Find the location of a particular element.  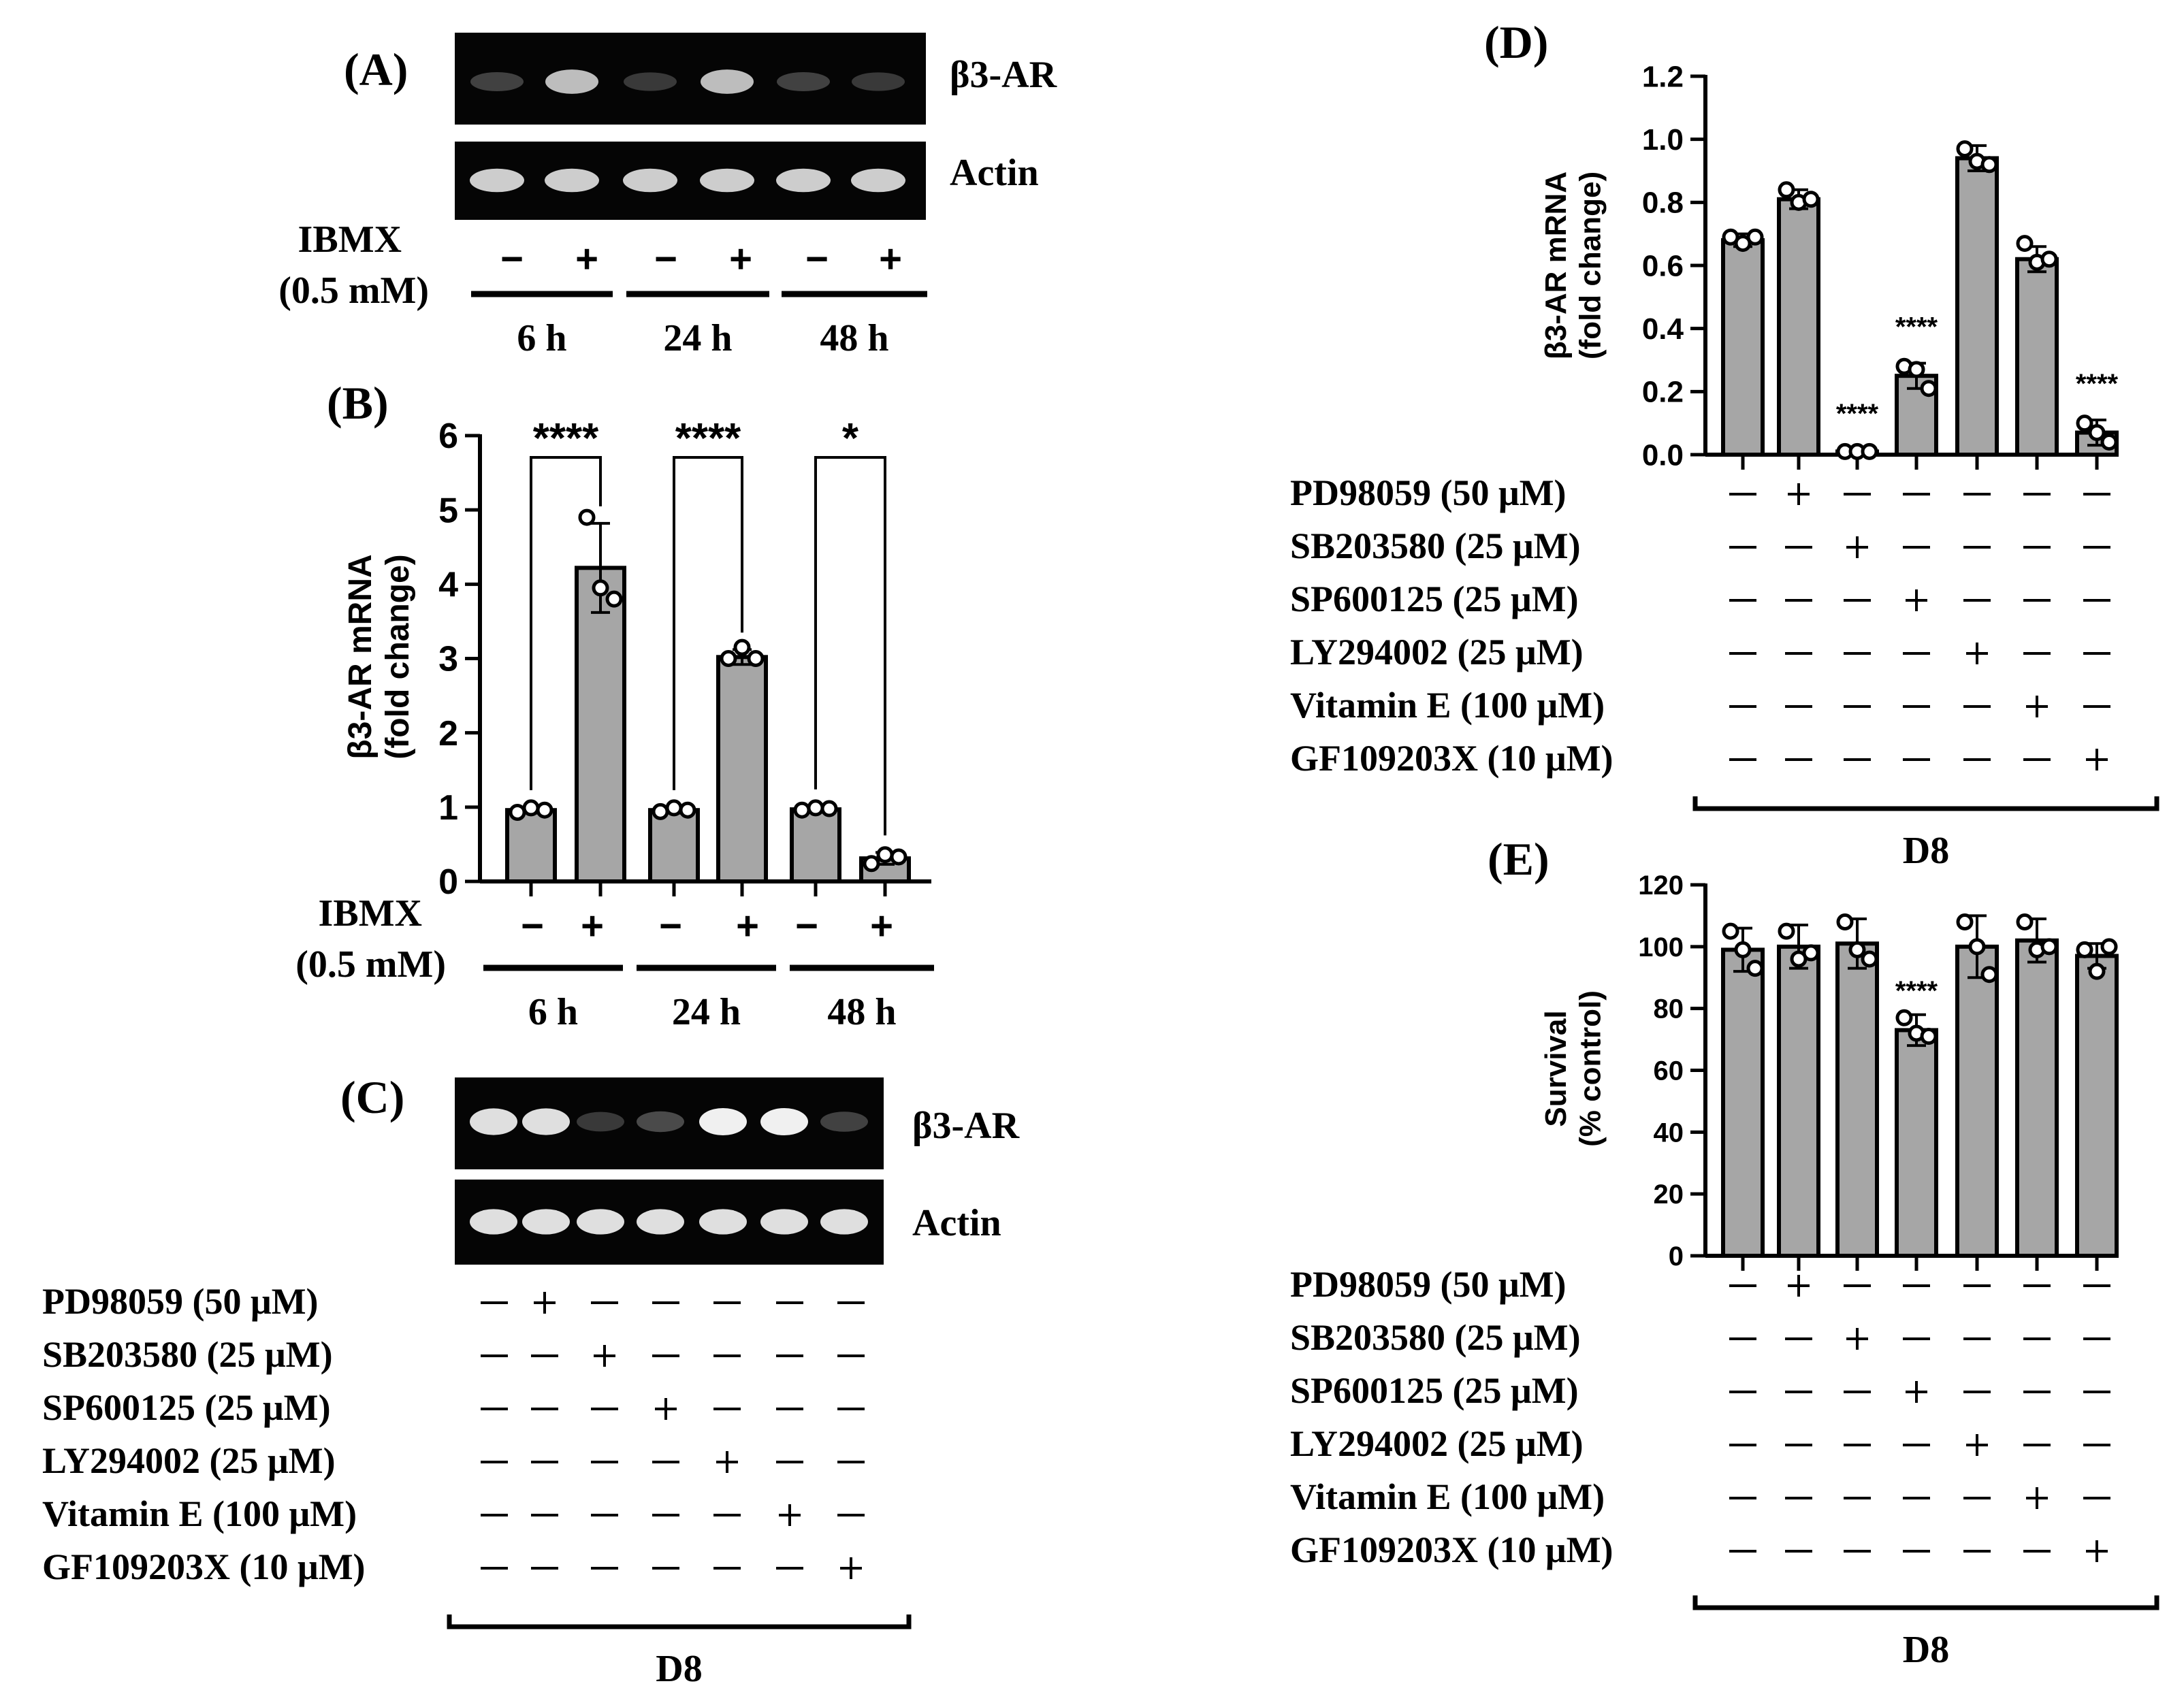

panel-a-treatment-label-1: IBMX is located at coordinates (350, 240).